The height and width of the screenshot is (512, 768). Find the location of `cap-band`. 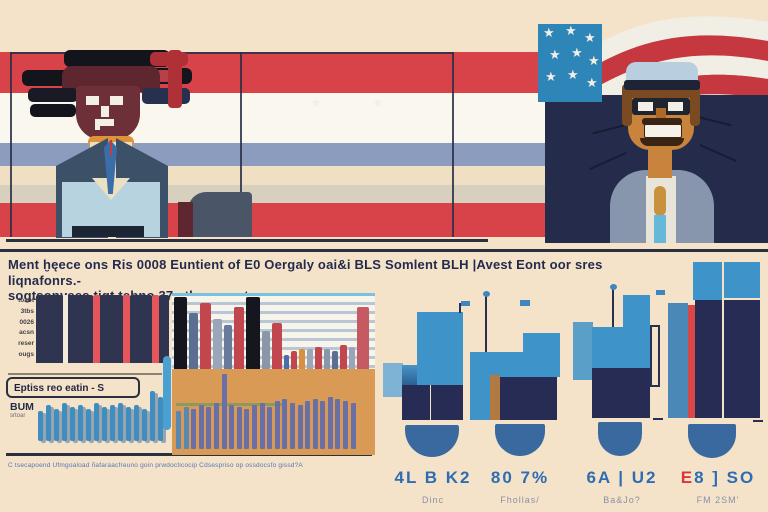

cap-band is located at coordinates (662, 85).